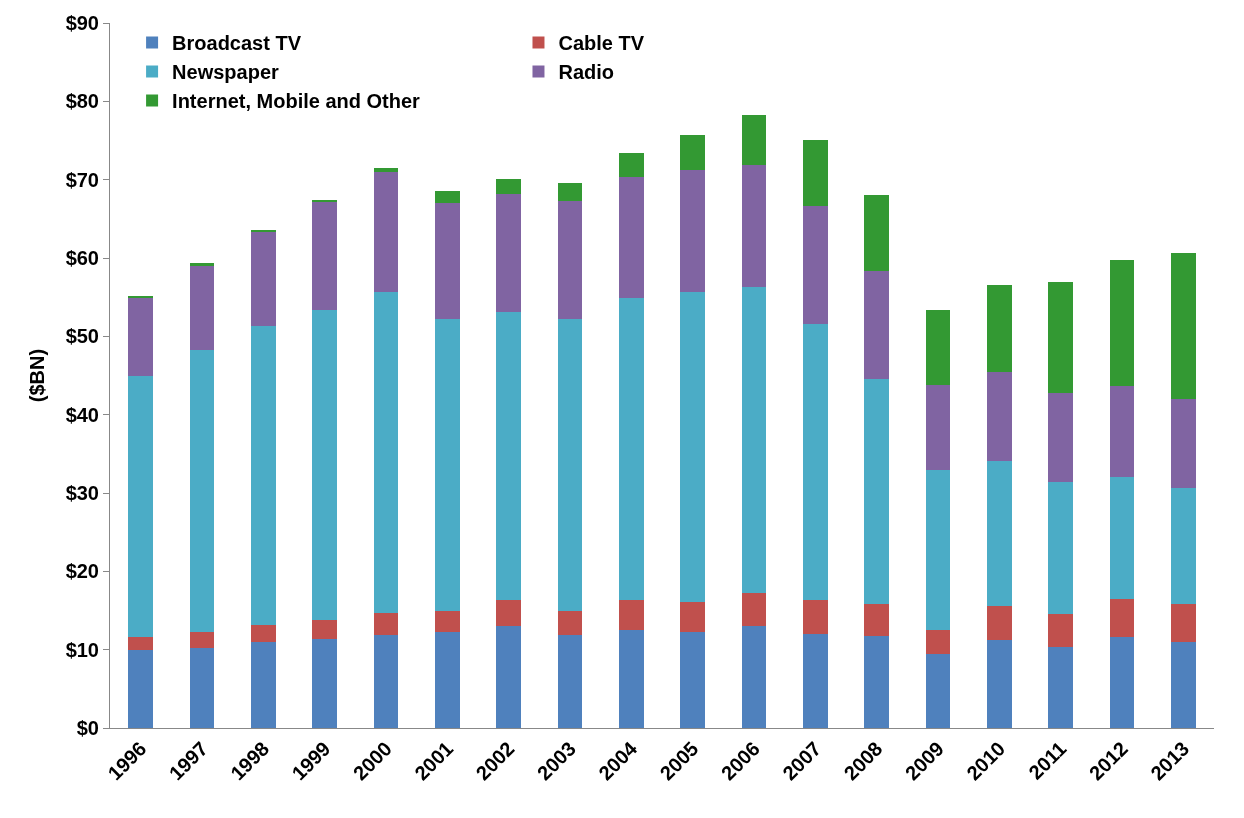 This screenshot has width=1244, height=818. What do you see at coordinates (37, 375) in the screenshot?
I see `y-axis-title: ($BN)` at bounding box center [37, 375].